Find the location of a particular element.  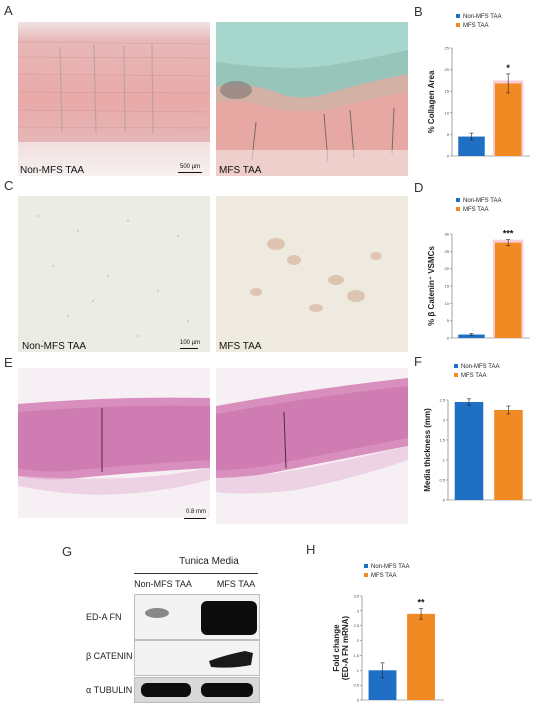

panel-letter-f: F is located at coordinates (418, 361).